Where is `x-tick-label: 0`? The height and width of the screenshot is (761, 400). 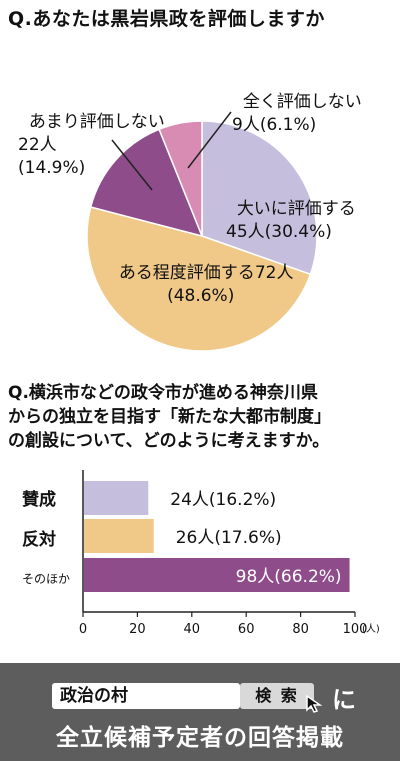
x-tick-label: 0 is located at coordinates (83, 629).